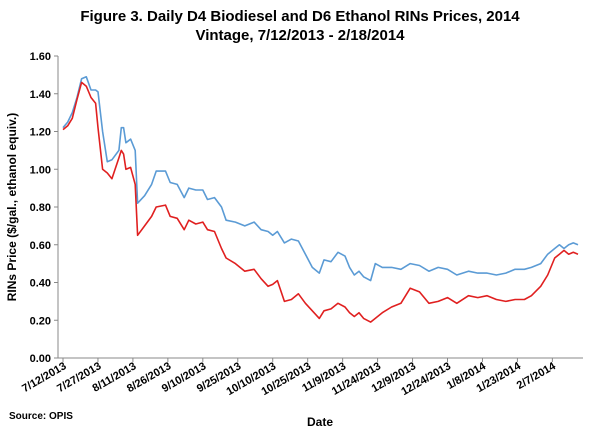 This screenshot has height=436, width=600. What do you see at coordinates (12, 207) in the screenshot?
I see `y-axis-label: RINs Price ($/gal., ethanol equiv.)` at bounding box center [12, 207].